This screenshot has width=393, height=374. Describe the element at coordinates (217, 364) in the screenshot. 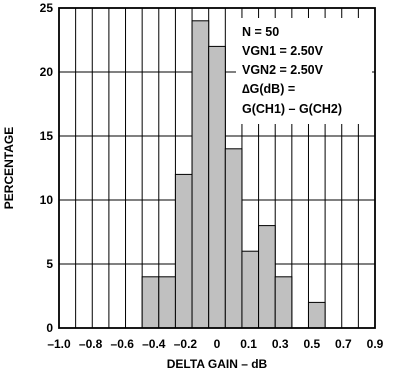

I see `x-axis-label: DELTA GAIN – dB` at that location.